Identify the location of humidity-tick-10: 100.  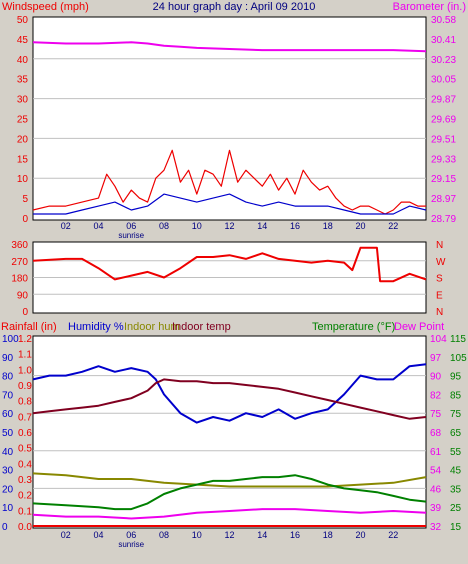
(10, 339).